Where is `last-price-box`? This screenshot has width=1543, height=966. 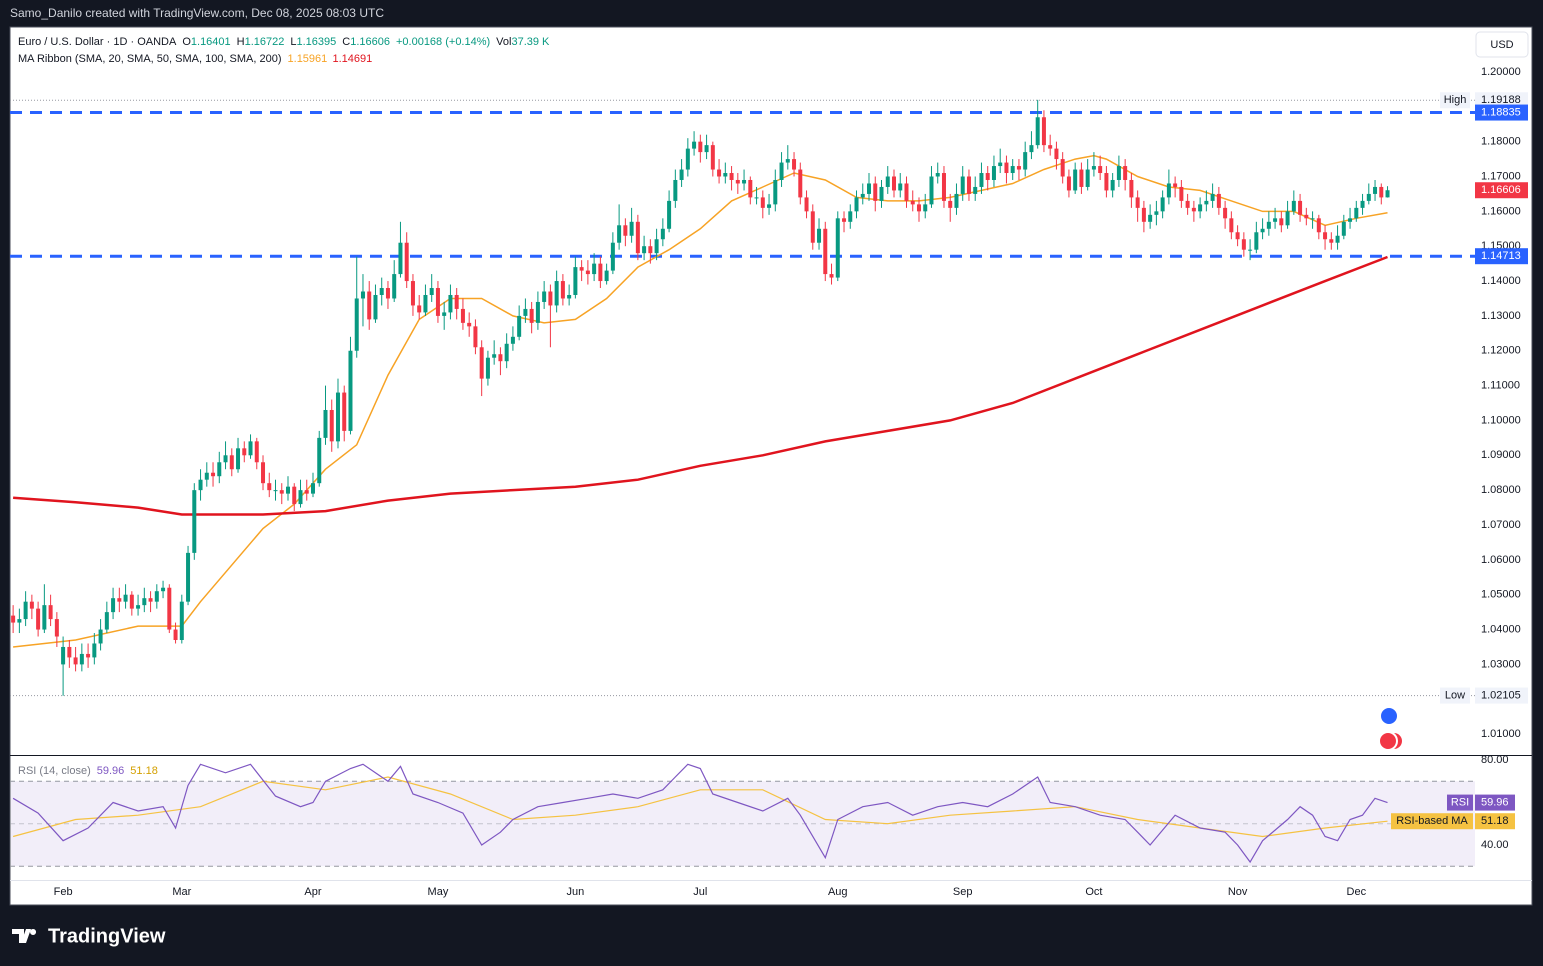
last-price-box is located at coordinates (1501, 190).